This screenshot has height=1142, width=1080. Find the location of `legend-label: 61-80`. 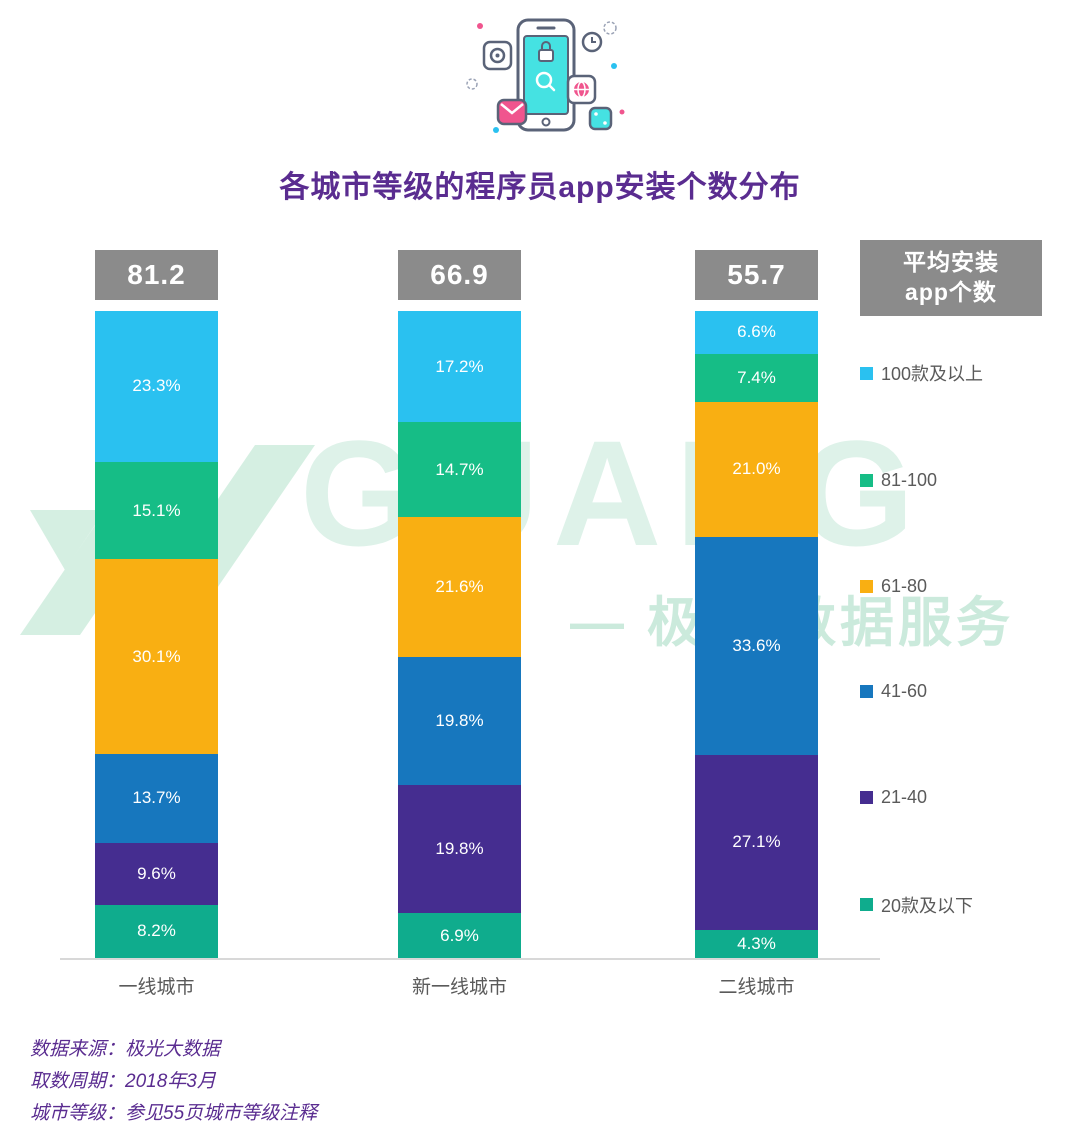

legend-label: 61-80 is located at coordinates (904, 585).